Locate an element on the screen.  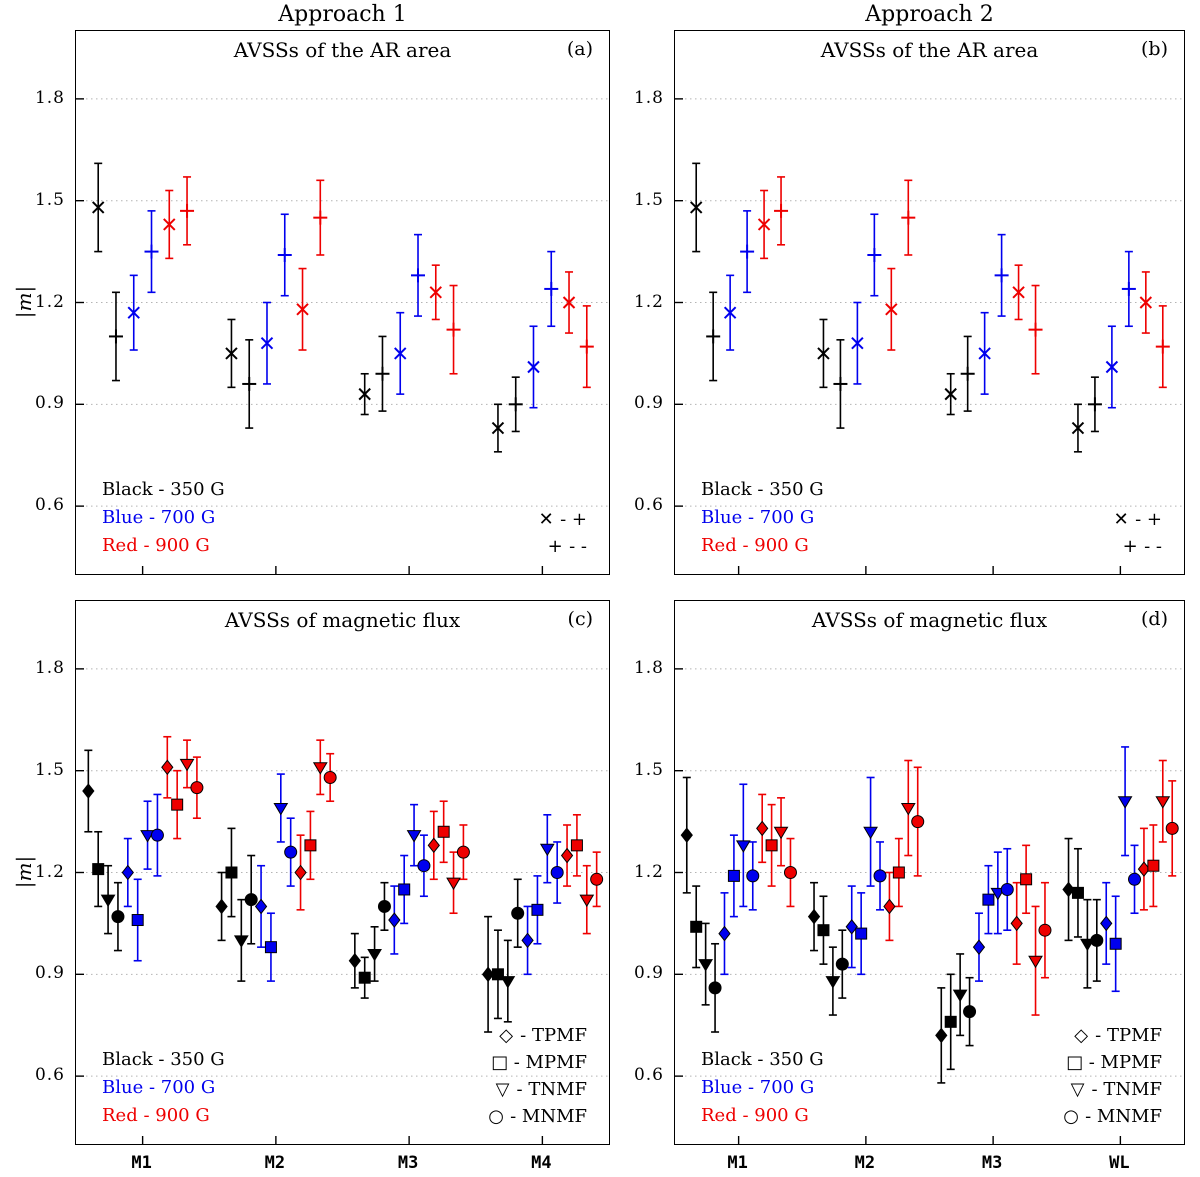
marker-legend-symbol: ◇ is located at coordinates (506, 1035).